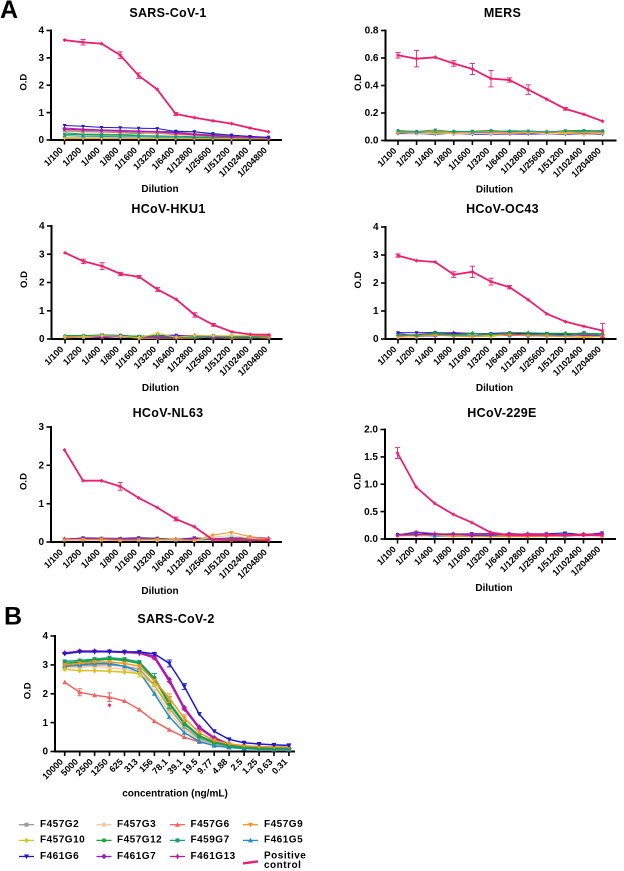 This screenshot has width=624, height=871. Describe the element at coordinates (502, 13) in the screenshot. I see `svg-text: MERS` at that location.